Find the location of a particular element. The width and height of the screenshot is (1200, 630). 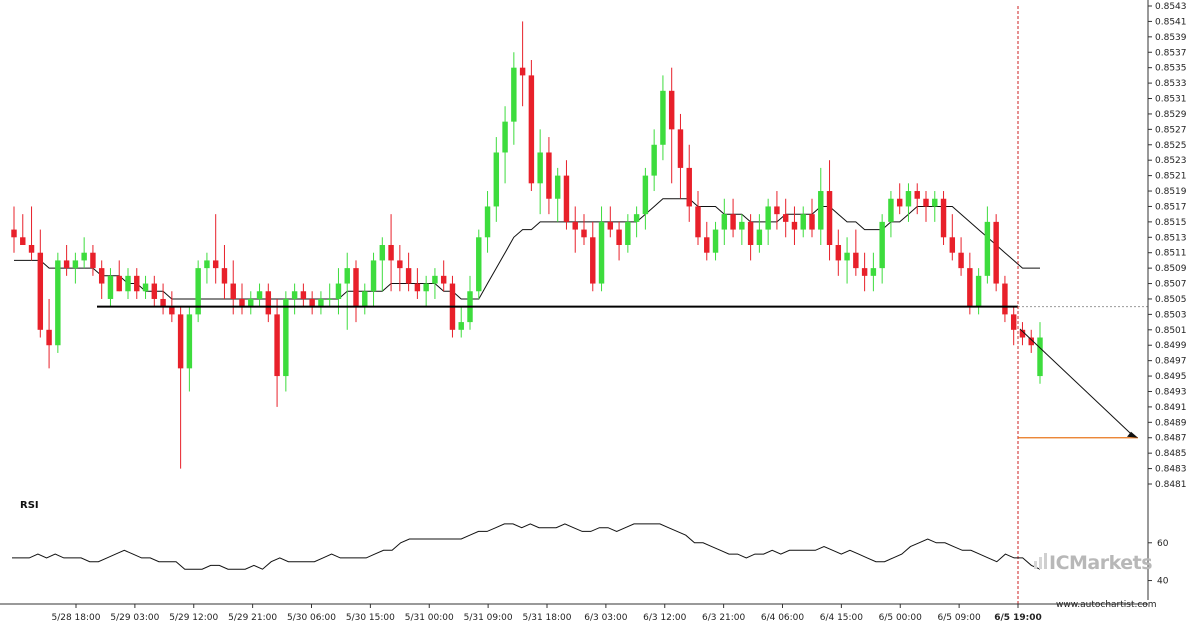

price-tick-label: 0.8529 is located at coordinates (1171, 115).